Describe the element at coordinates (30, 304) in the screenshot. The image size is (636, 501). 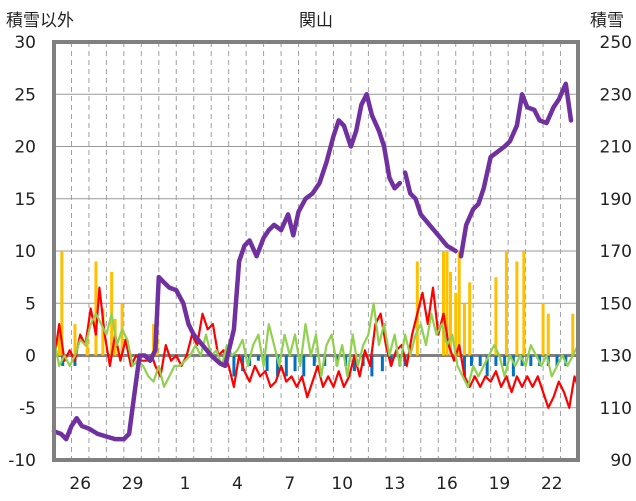
I see `left-tick-label: 5` at that location.